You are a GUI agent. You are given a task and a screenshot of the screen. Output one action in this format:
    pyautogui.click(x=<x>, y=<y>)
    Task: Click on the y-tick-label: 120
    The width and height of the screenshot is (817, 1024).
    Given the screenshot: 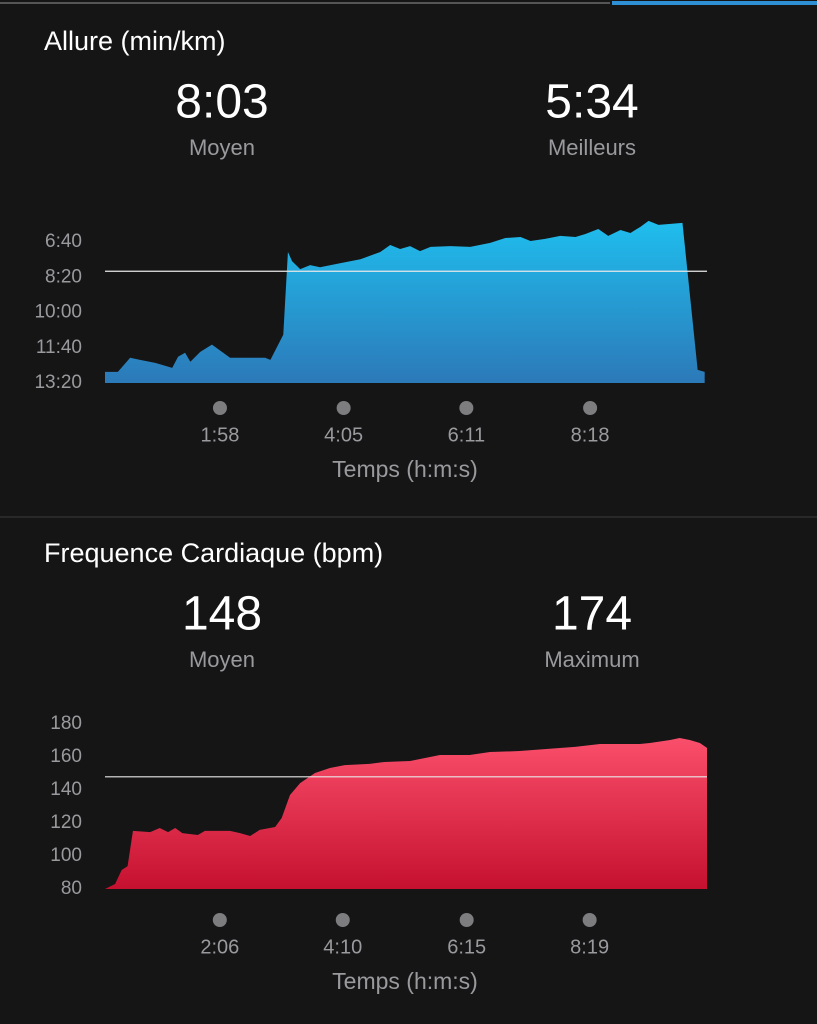 What is the action you would take?
    pyautogui.click(x=66, y=822)
    